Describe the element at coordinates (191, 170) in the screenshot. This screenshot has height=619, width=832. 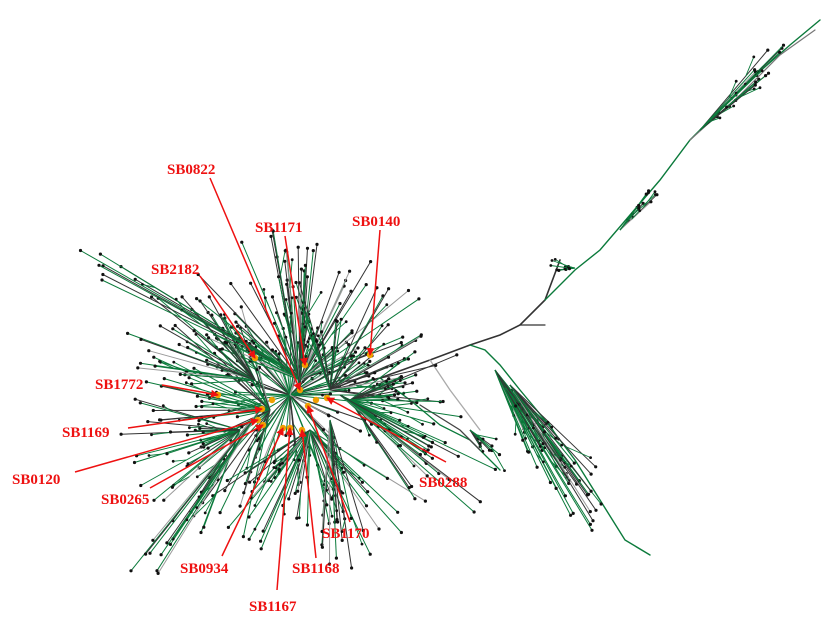
I see `label-sb0822: SB0822` at that location.